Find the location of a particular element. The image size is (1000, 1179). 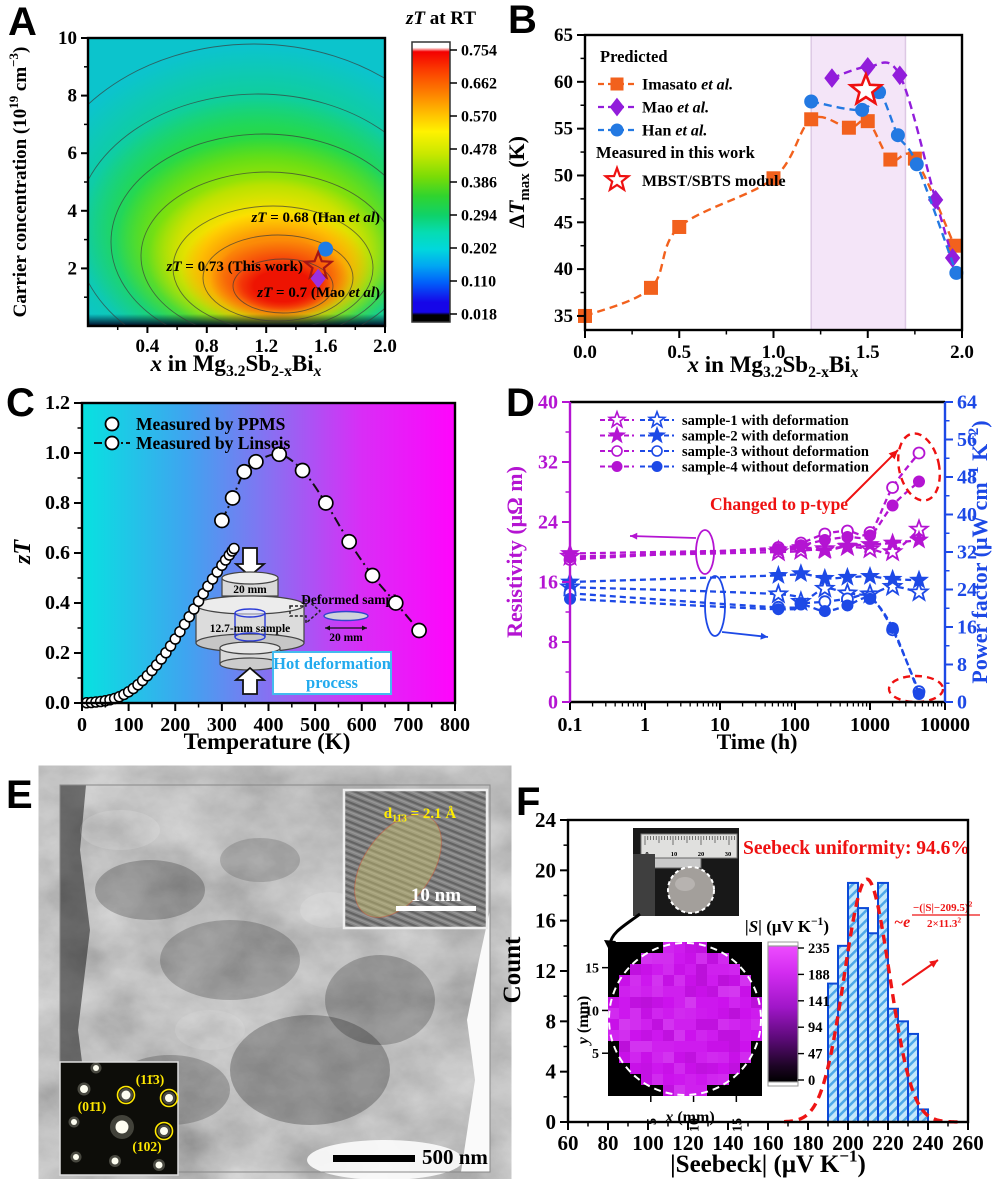

b-x-tick-label: 0.0 is located at coordinates (585, 352).